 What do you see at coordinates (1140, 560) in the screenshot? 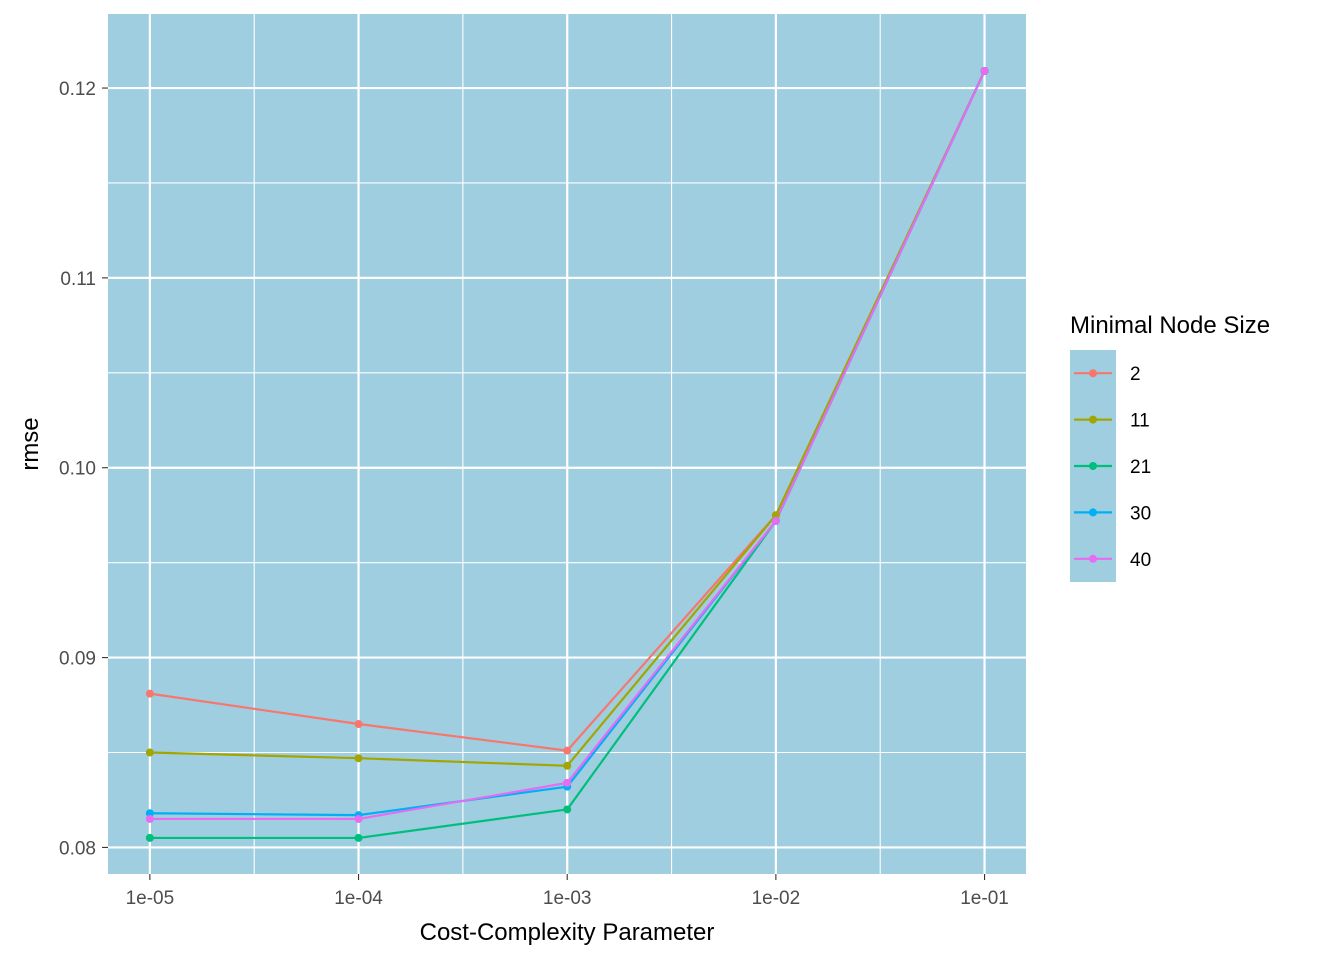
I see `legend-label: 40` at bounding box center [1140, 560].